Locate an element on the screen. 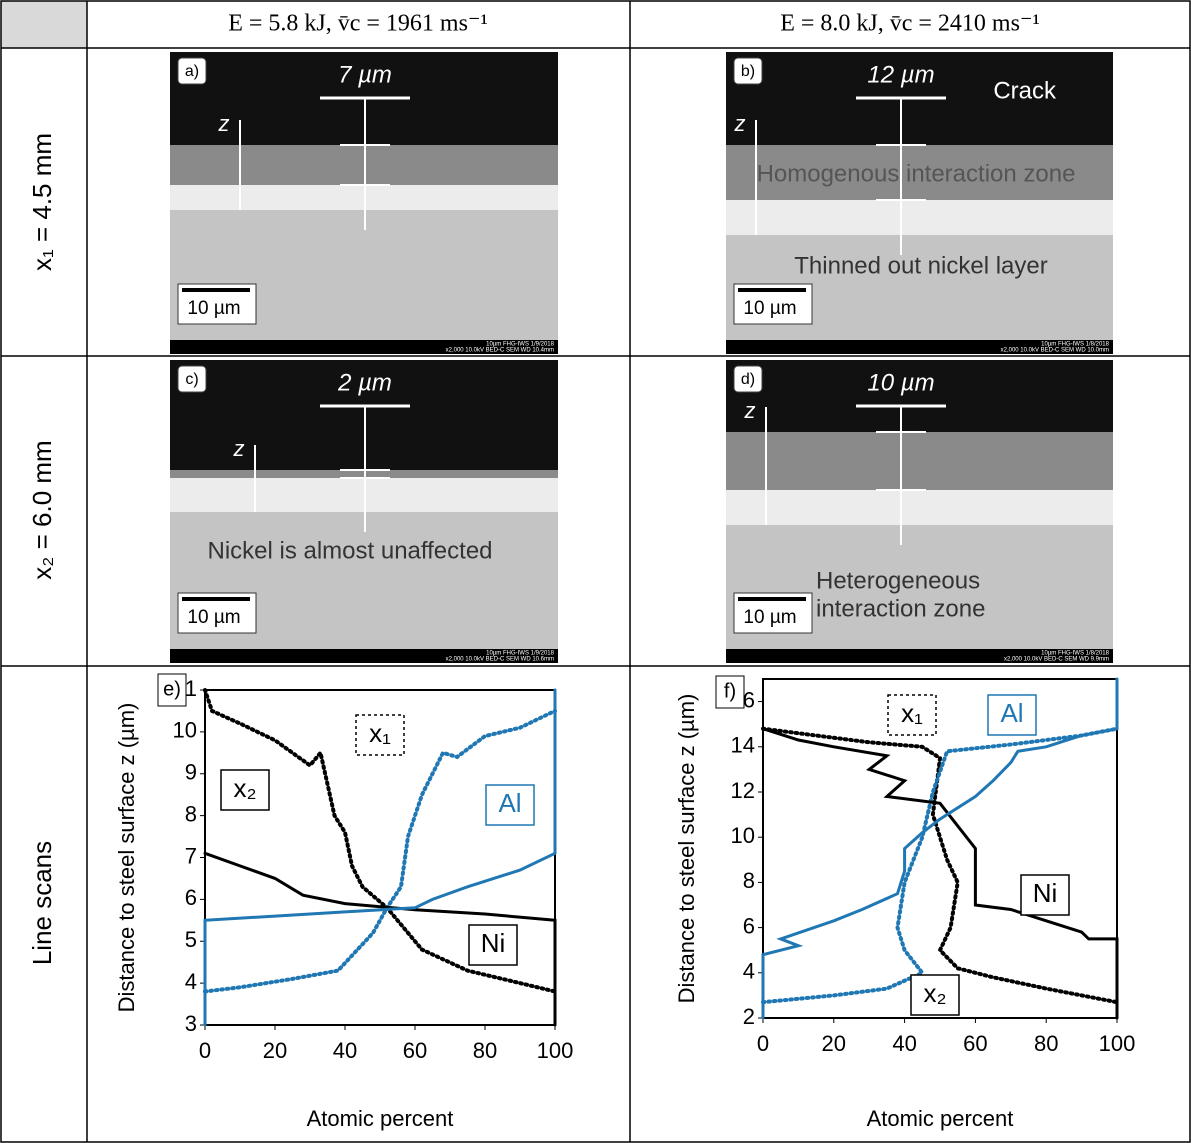  info-text: x2,000 10.0kV BED-C SEM WD 9.9mm is located at coordinates (1056, 660).